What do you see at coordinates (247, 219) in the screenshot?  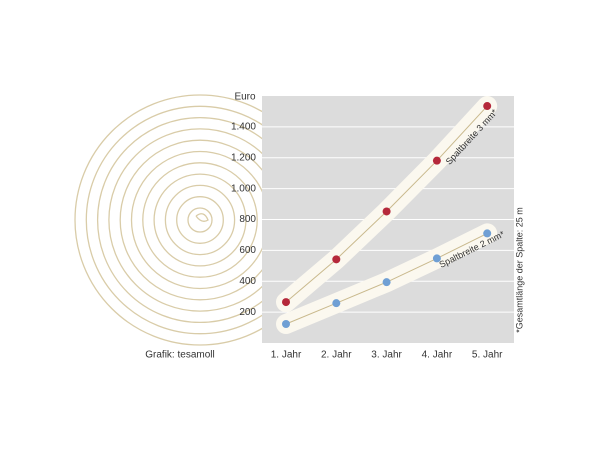 I see `y-tick-label: 800` at bounding box center [247, 219].